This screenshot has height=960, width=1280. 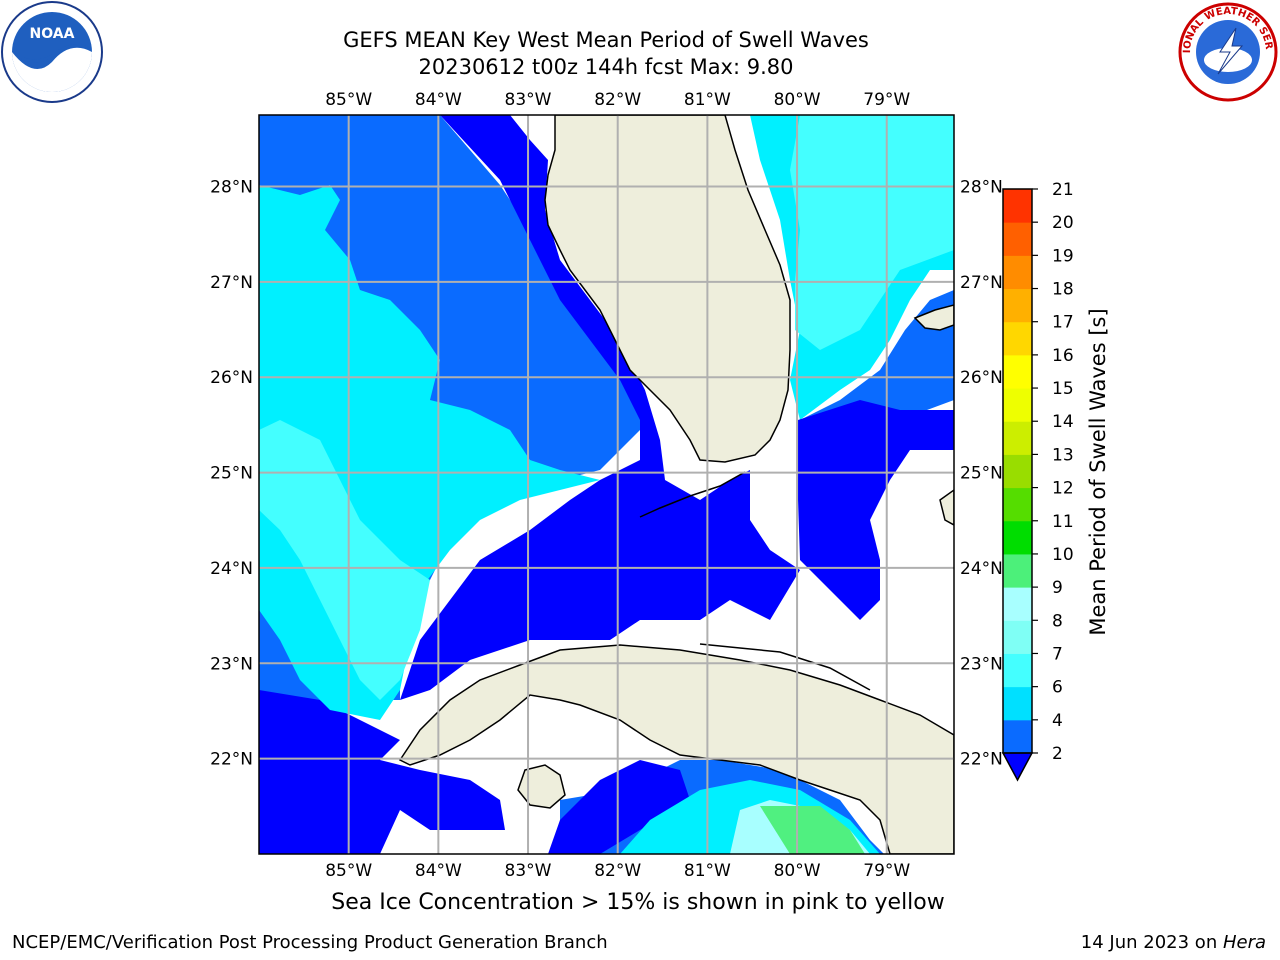 I want to click on lat-tick-label: 25°N, so click(x=981, y=474).